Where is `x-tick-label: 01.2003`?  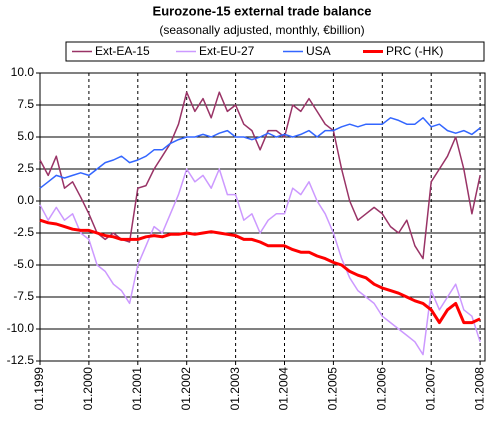 x-tick-label: 01.2003 is located at coordinates (235, 389).